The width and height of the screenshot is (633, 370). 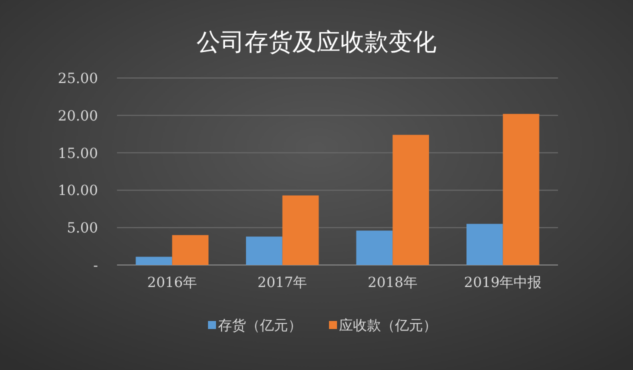 What do you see at coordinates (283, 283) in the screenshot?
I see `x-tick-label: 2017年` at bounding box center [283, 283].